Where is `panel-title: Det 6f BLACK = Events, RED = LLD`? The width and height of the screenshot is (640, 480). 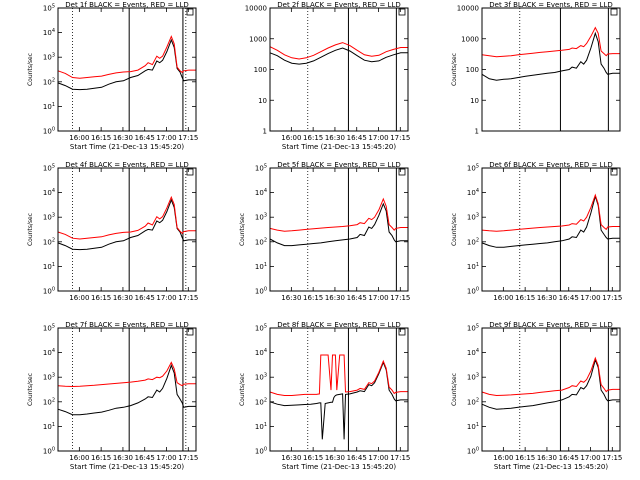
panel-title: Det 6f BLACK = Events, RED = LLD is located at coordinates (550, 165).